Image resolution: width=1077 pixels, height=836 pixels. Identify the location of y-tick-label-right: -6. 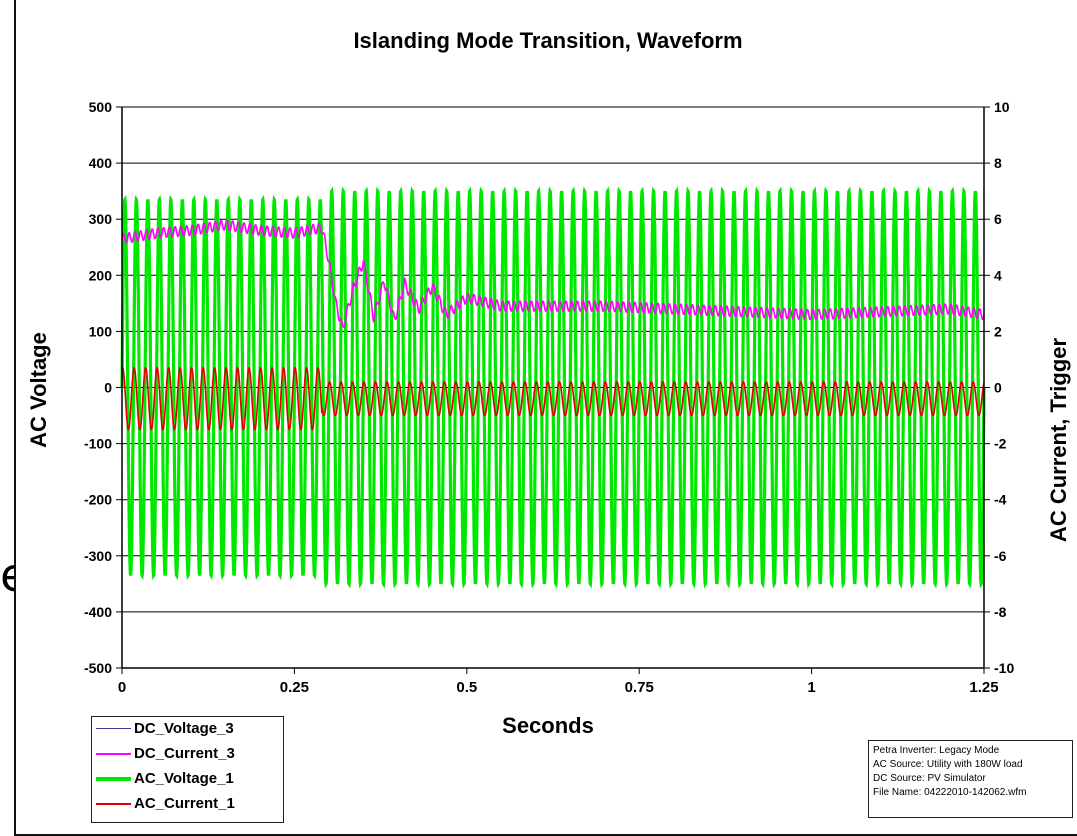
(1000, 556).